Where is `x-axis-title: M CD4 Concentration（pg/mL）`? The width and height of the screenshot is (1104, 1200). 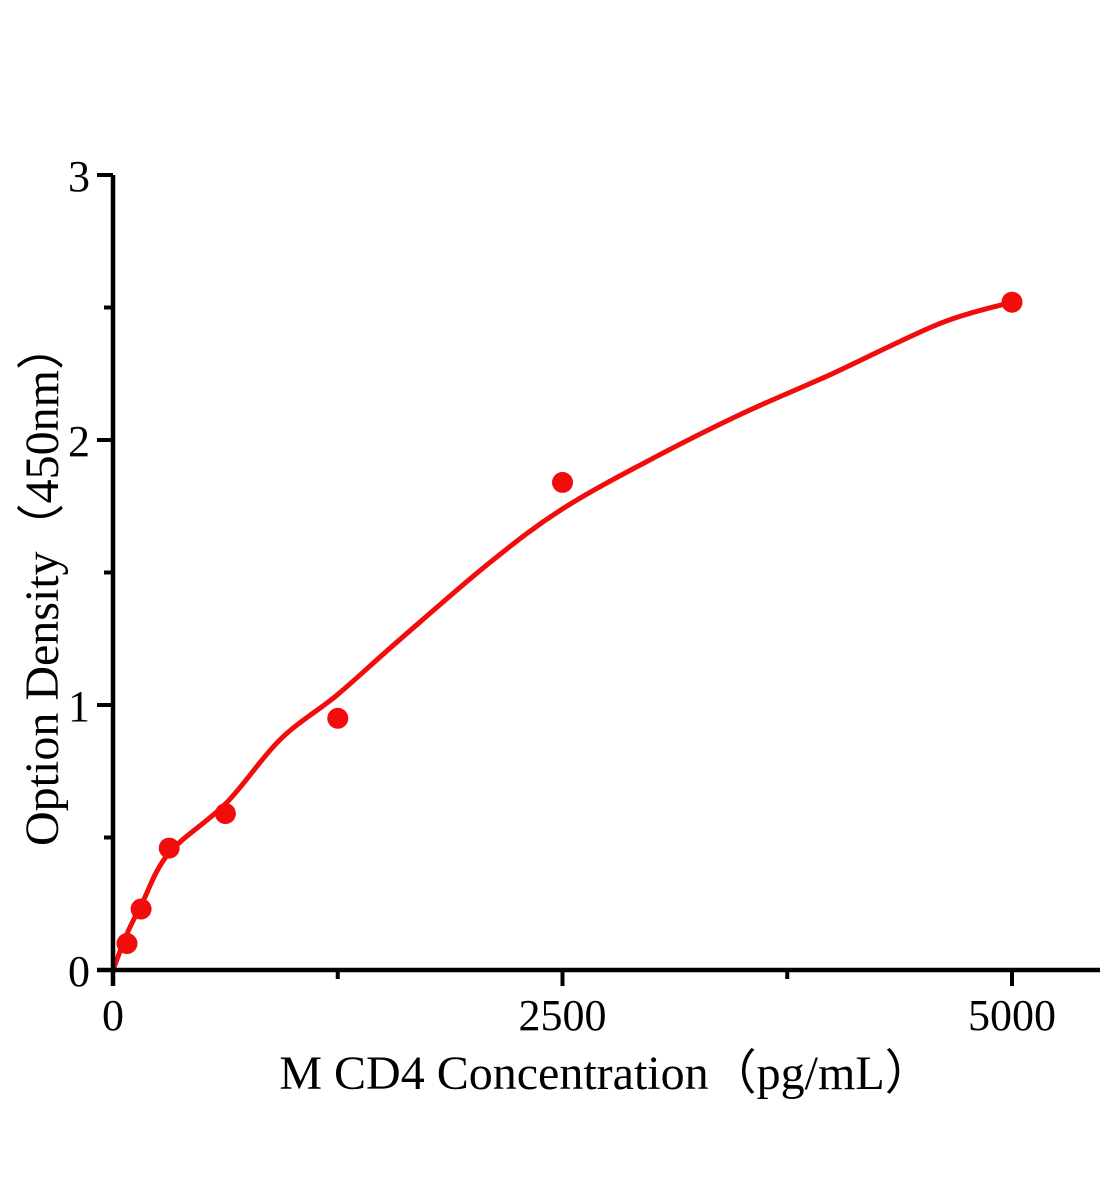
x-axis-title: M CD4 Concentration（pg/mL） is located at coordinates (605, 1073).